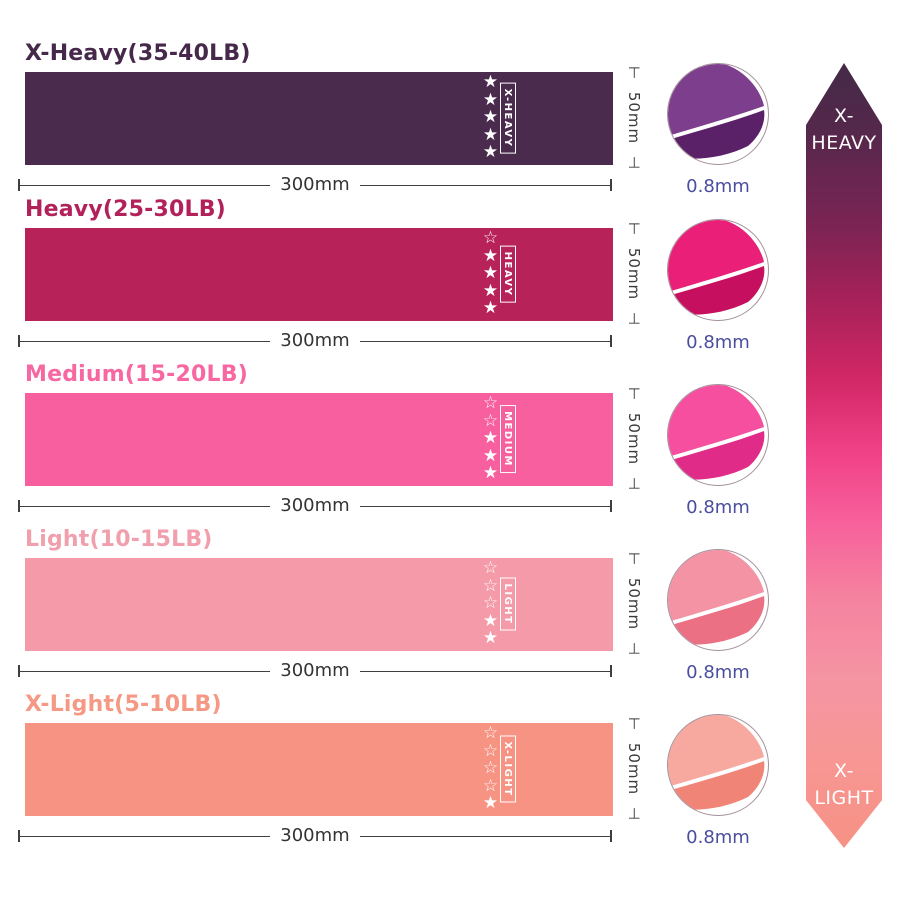 The height and width of the screenshot is (900, 900). What do you see at coordinates (490, 438) in the screenshot?
I see `strength-stars: ☆☆★★★` at bounding box center [490, 438].